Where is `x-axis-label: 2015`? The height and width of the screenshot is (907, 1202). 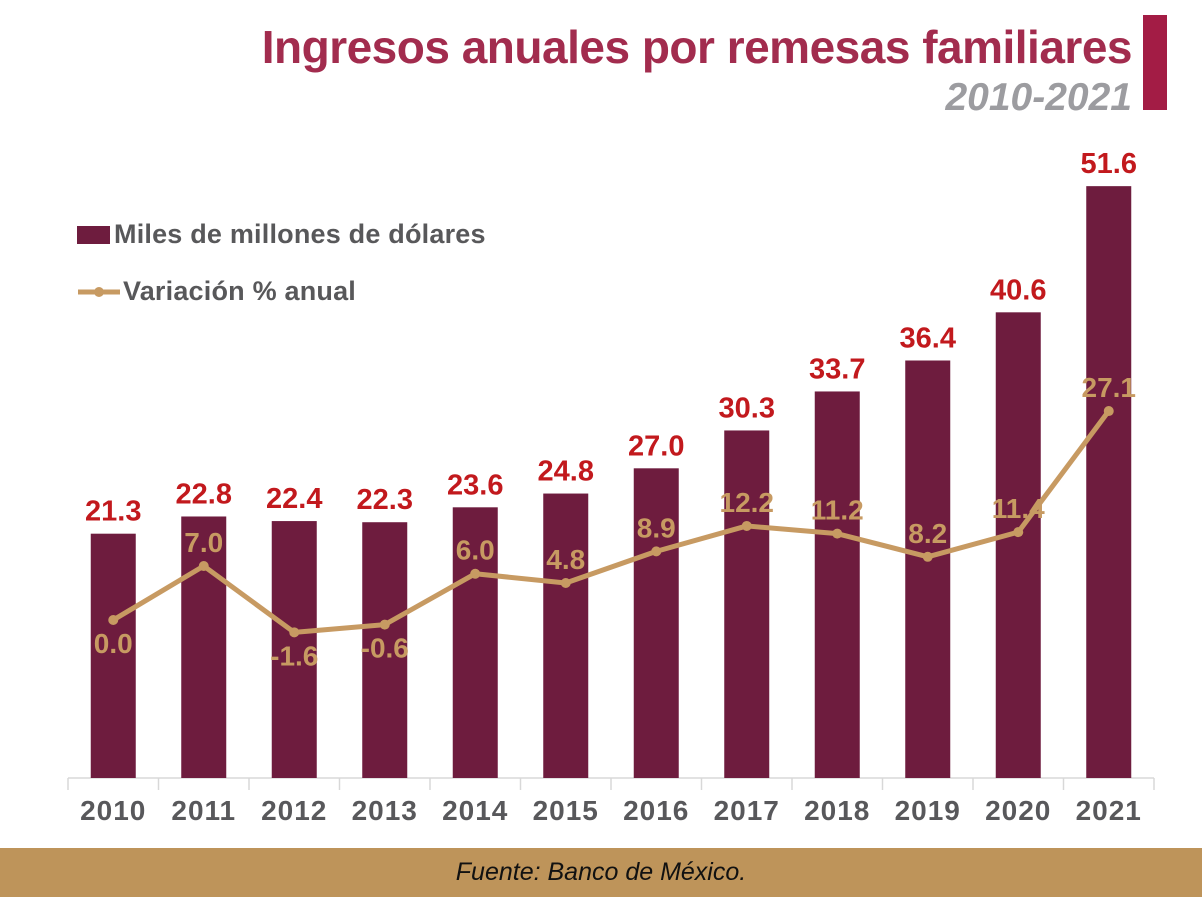
x-axis-label: 2015 is located at coordinates (566, 810).